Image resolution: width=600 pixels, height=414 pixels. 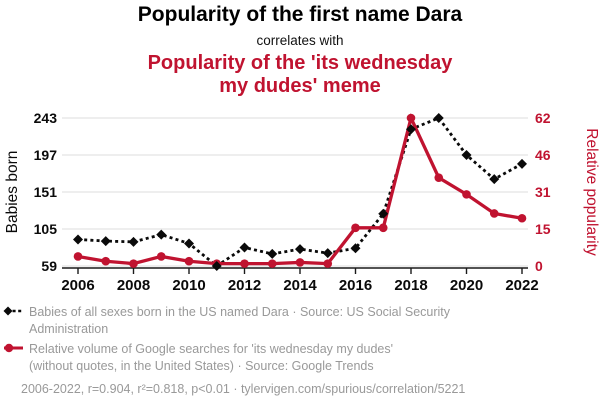 What do you see at coordinates (300, 40) in the screenshot?
I see `correlates-with-label: correlates with` at bounding box center [300, 40].